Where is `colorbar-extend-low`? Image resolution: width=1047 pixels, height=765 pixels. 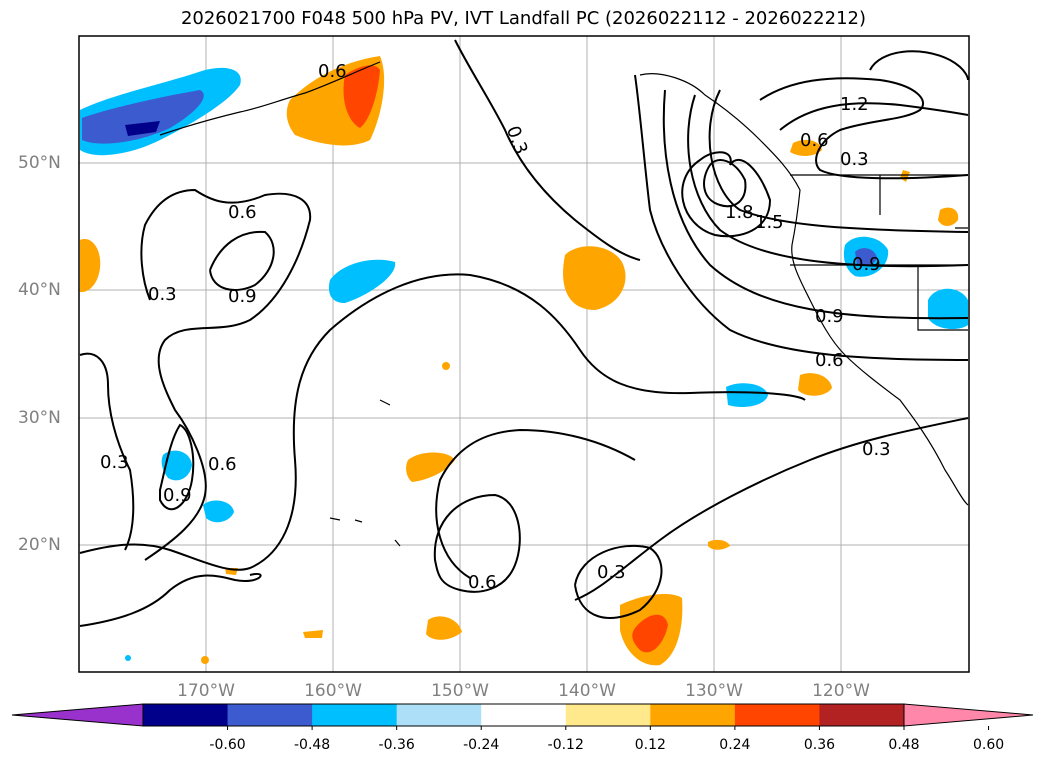
colorbar-extend-low is located at coordinates (77, 715).